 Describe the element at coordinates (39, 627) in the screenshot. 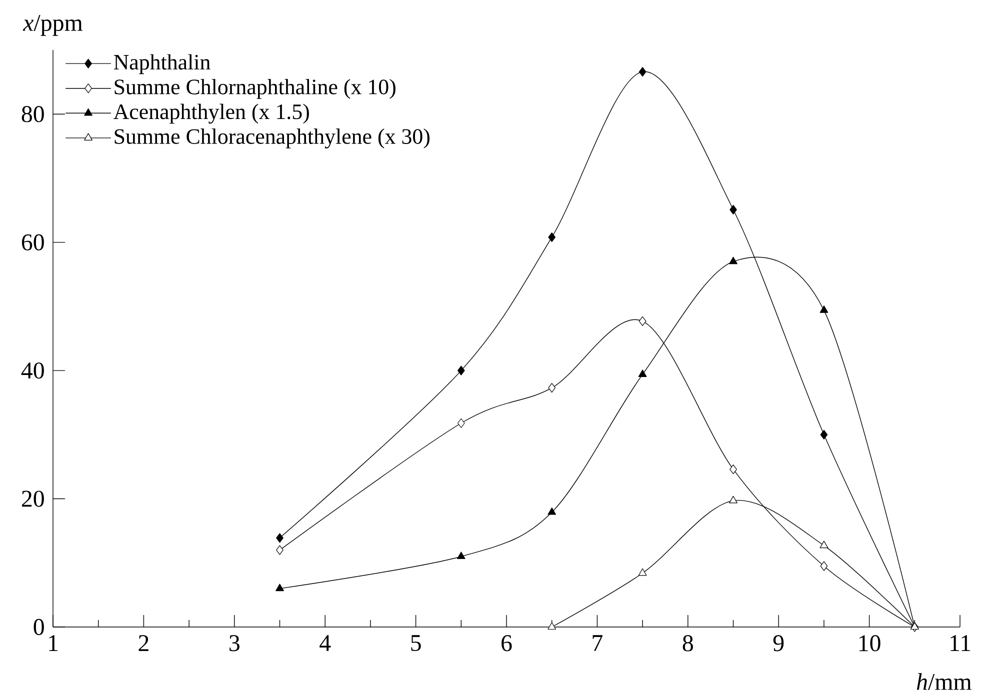

I see `y-tick-label: 0` at that location.